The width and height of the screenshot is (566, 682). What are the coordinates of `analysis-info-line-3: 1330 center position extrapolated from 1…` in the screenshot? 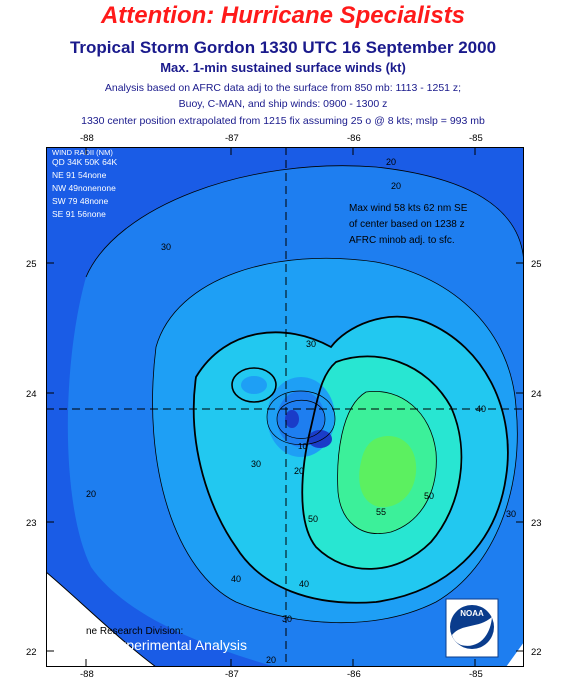 It's located at (283, 121).